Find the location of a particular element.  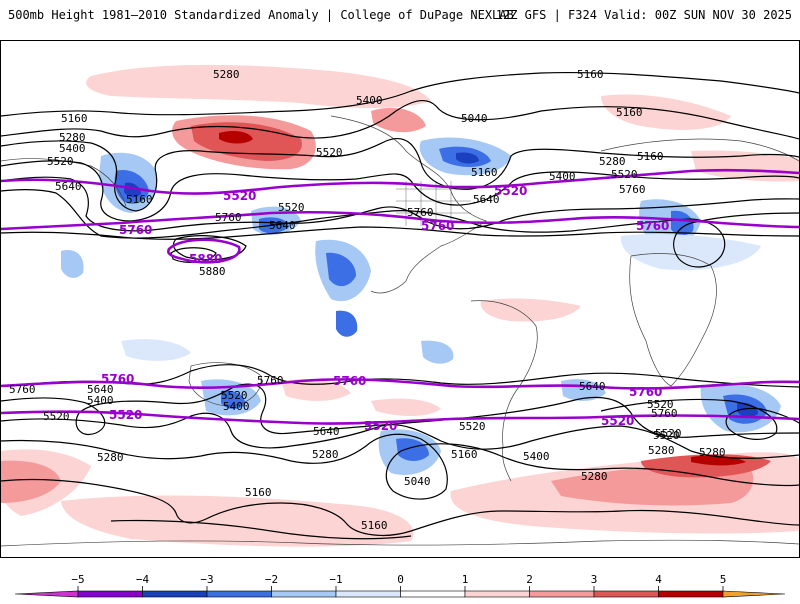

contour-5520-north is located at coordinates (400, 181).